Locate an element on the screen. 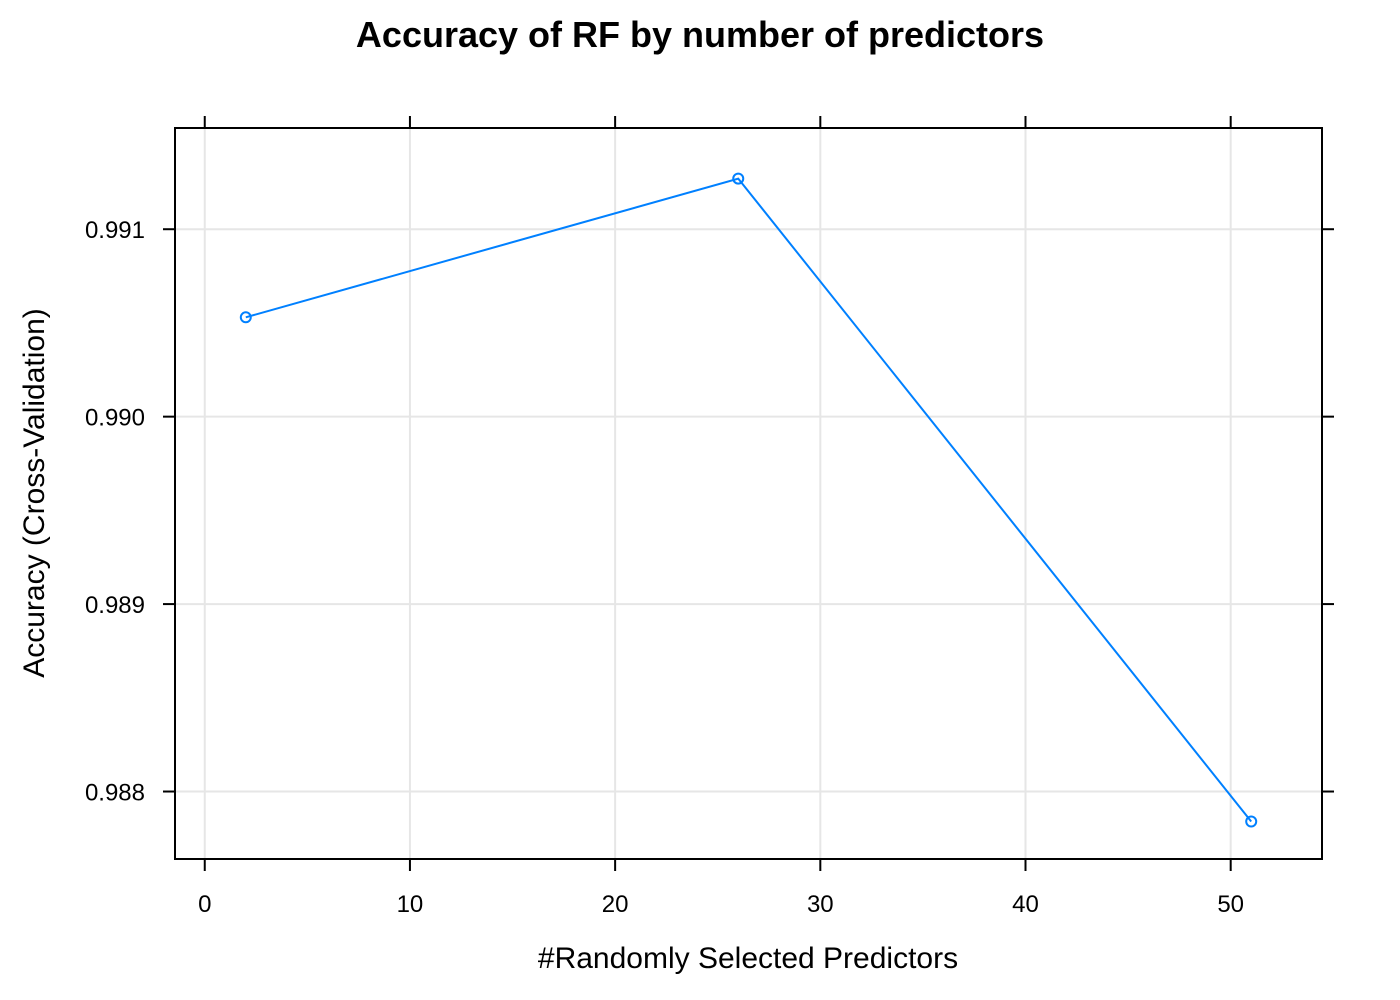  y-tick-label: 0.990 is located at coordinates (115, 418).